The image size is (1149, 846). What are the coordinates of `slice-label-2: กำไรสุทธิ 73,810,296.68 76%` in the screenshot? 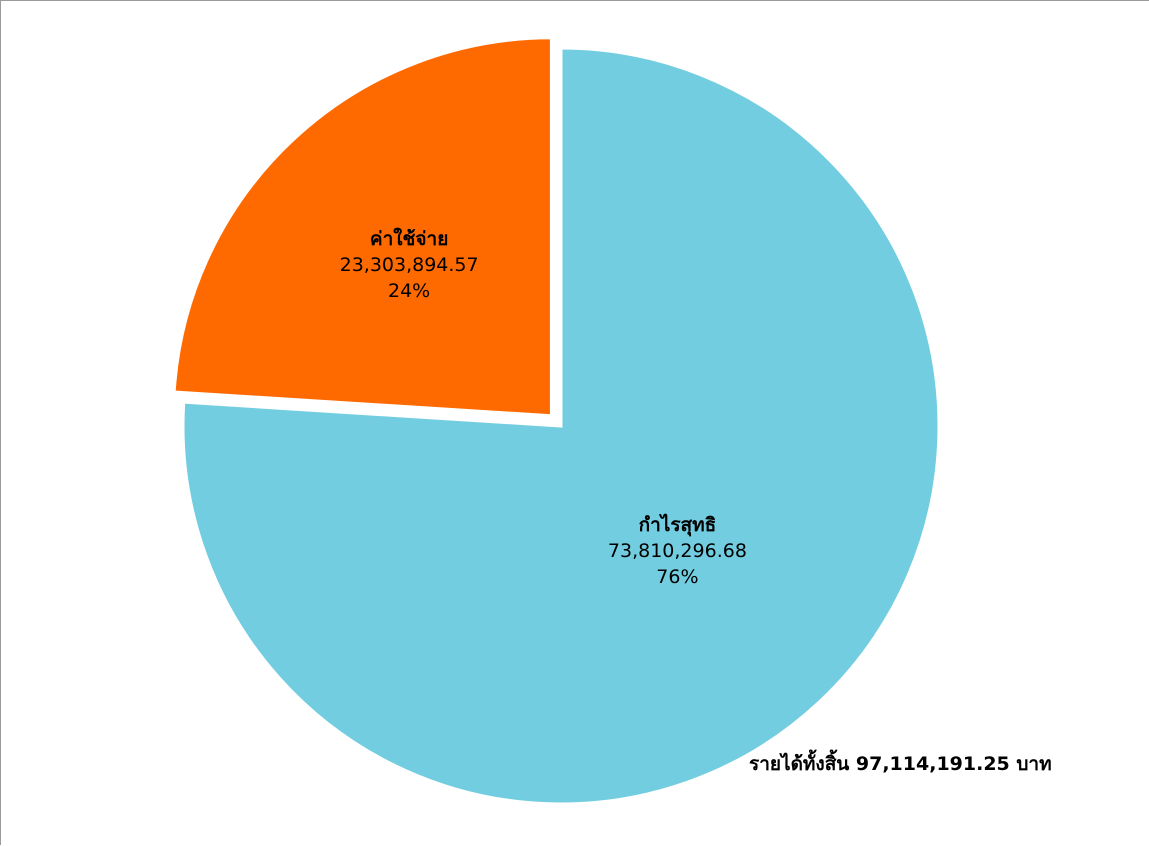 It's located at (677, 550).